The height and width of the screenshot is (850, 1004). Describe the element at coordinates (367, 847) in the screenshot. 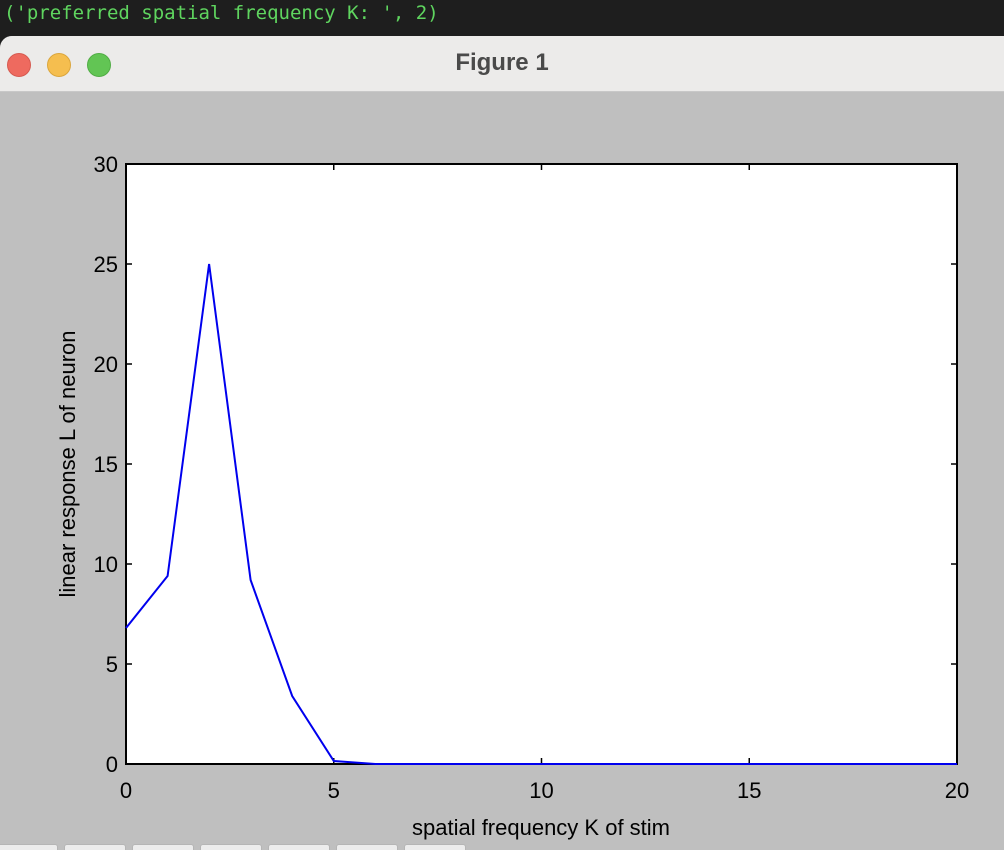

I see `configure-button` at that location.